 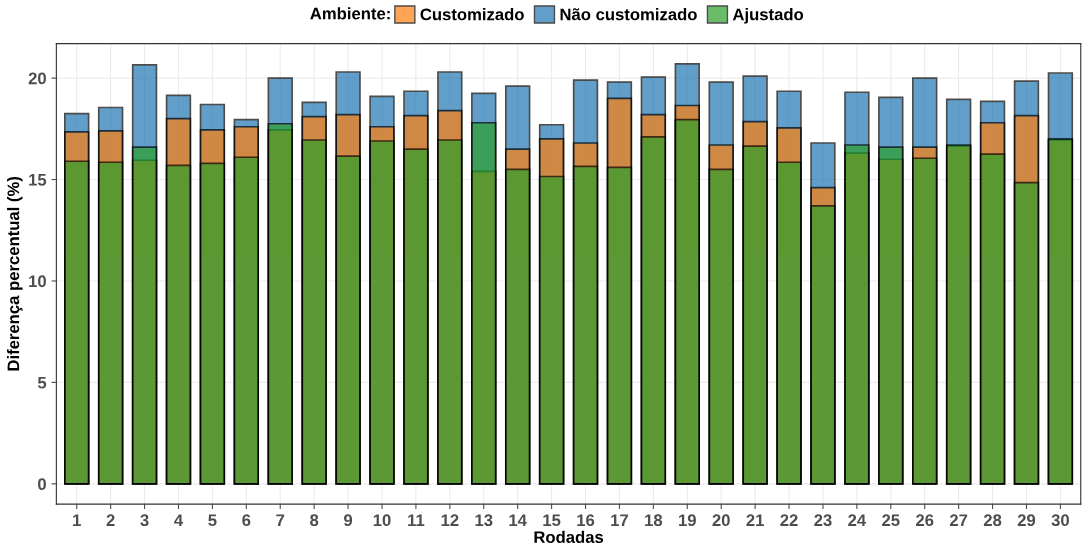 I want to click on legend-label: Customizado, so click(x=472, y=14).